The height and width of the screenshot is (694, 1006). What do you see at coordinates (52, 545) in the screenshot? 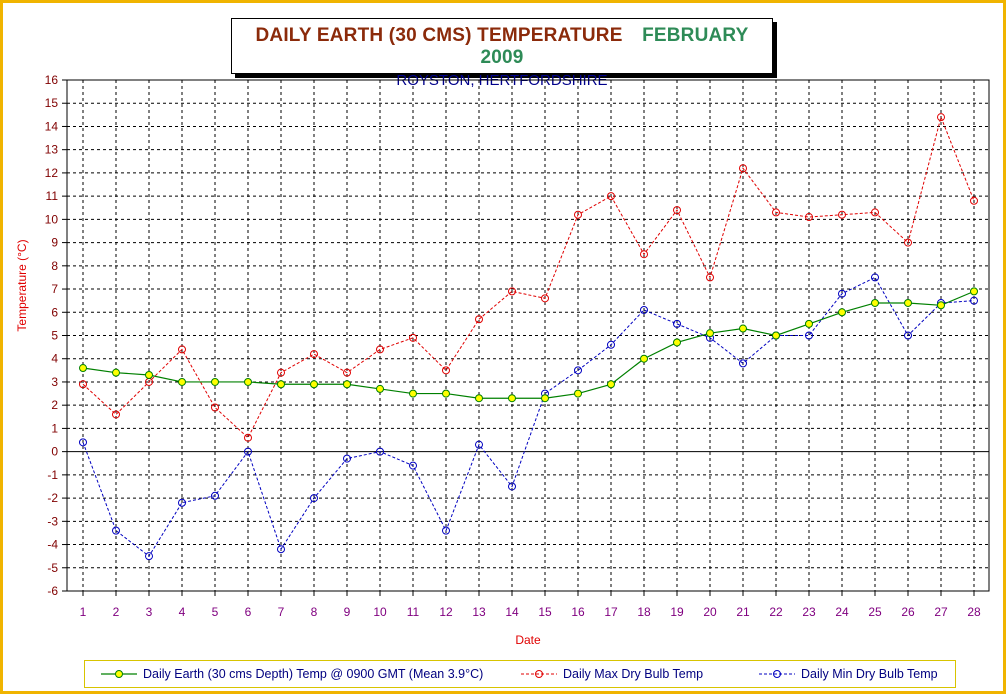
I see `y-tick-label: -4` at bounding box center [52, 545].